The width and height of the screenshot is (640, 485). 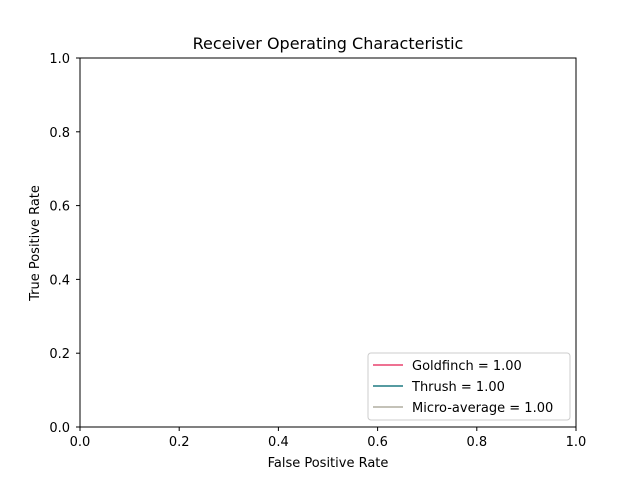 I want to click on x-axis-ticks: 0.0 0.2 0.4 0.6 0.8 1.0, so click(x=328, y=438).